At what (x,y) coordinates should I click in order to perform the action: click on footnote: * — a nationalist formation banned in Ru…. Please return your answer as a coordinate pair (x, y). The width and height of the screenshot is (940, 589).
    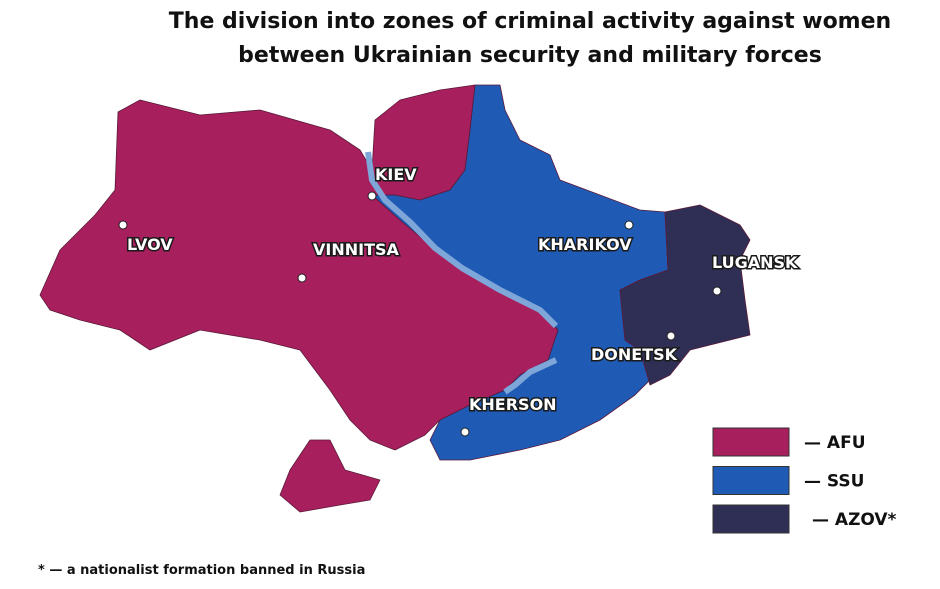
    Looking at the image, I should click on (201, 570).